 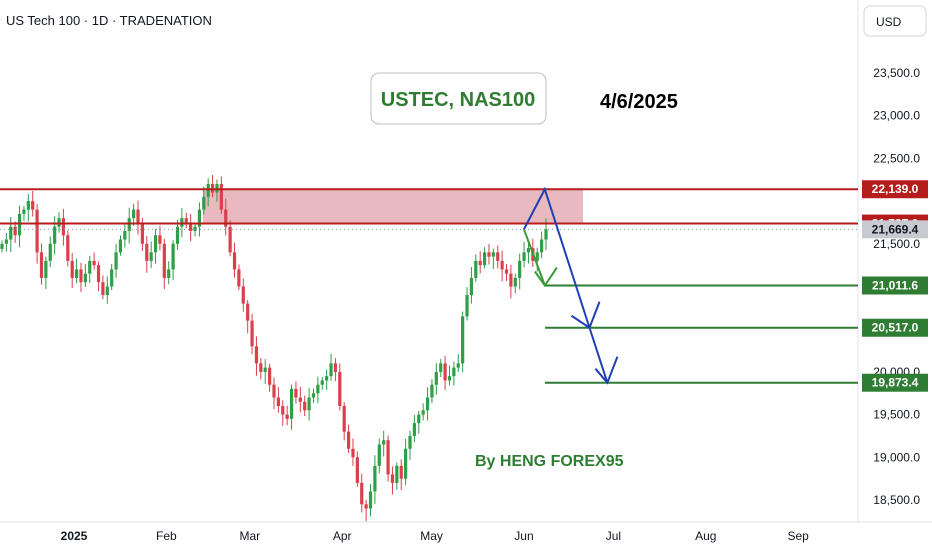 I want to click on currency-button: USD, so click(x=895, y=21).